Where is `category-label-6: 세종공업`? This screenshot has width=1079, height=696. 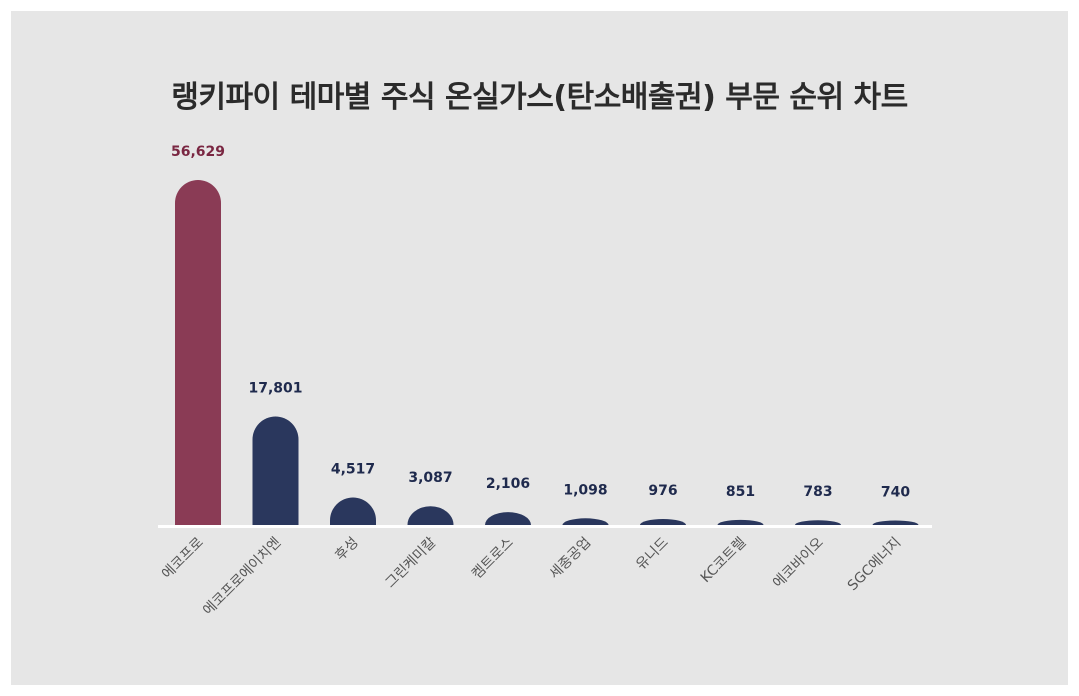 category-label-6: 세종공업 is located at coordinates (571, 559).